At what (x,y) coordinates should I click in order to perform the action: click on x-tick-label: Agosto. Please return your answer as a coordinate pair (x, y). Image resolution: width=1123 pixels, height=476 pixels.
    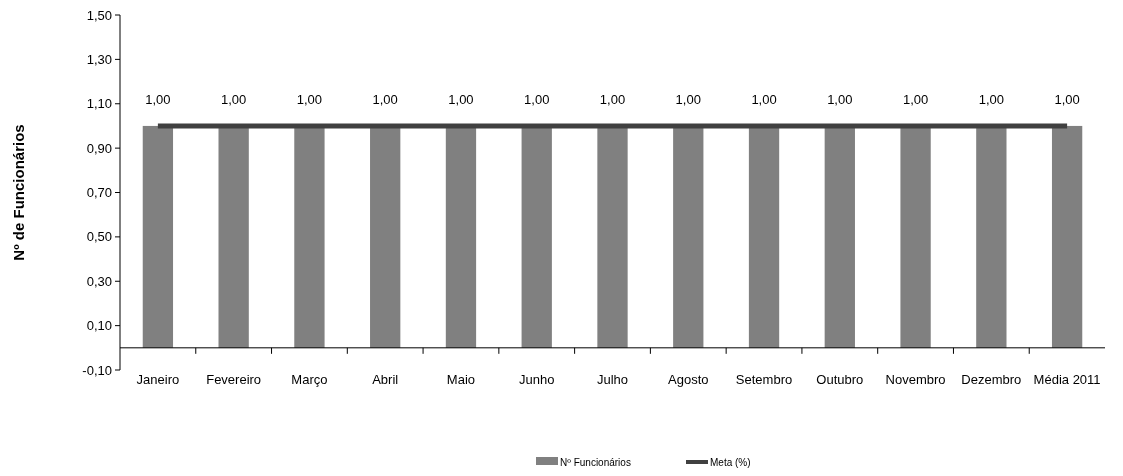
    Looking at the image, I should click on (688, 379).